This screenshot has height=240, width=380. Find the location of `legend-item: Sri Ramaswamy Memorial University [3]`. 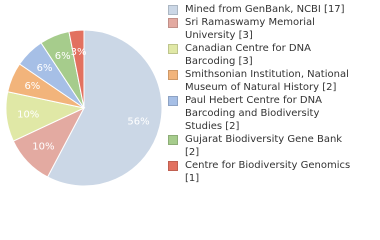

legend-item: Sri Ramaswamy Memorial University [3] is located at coordinates (268, 29).